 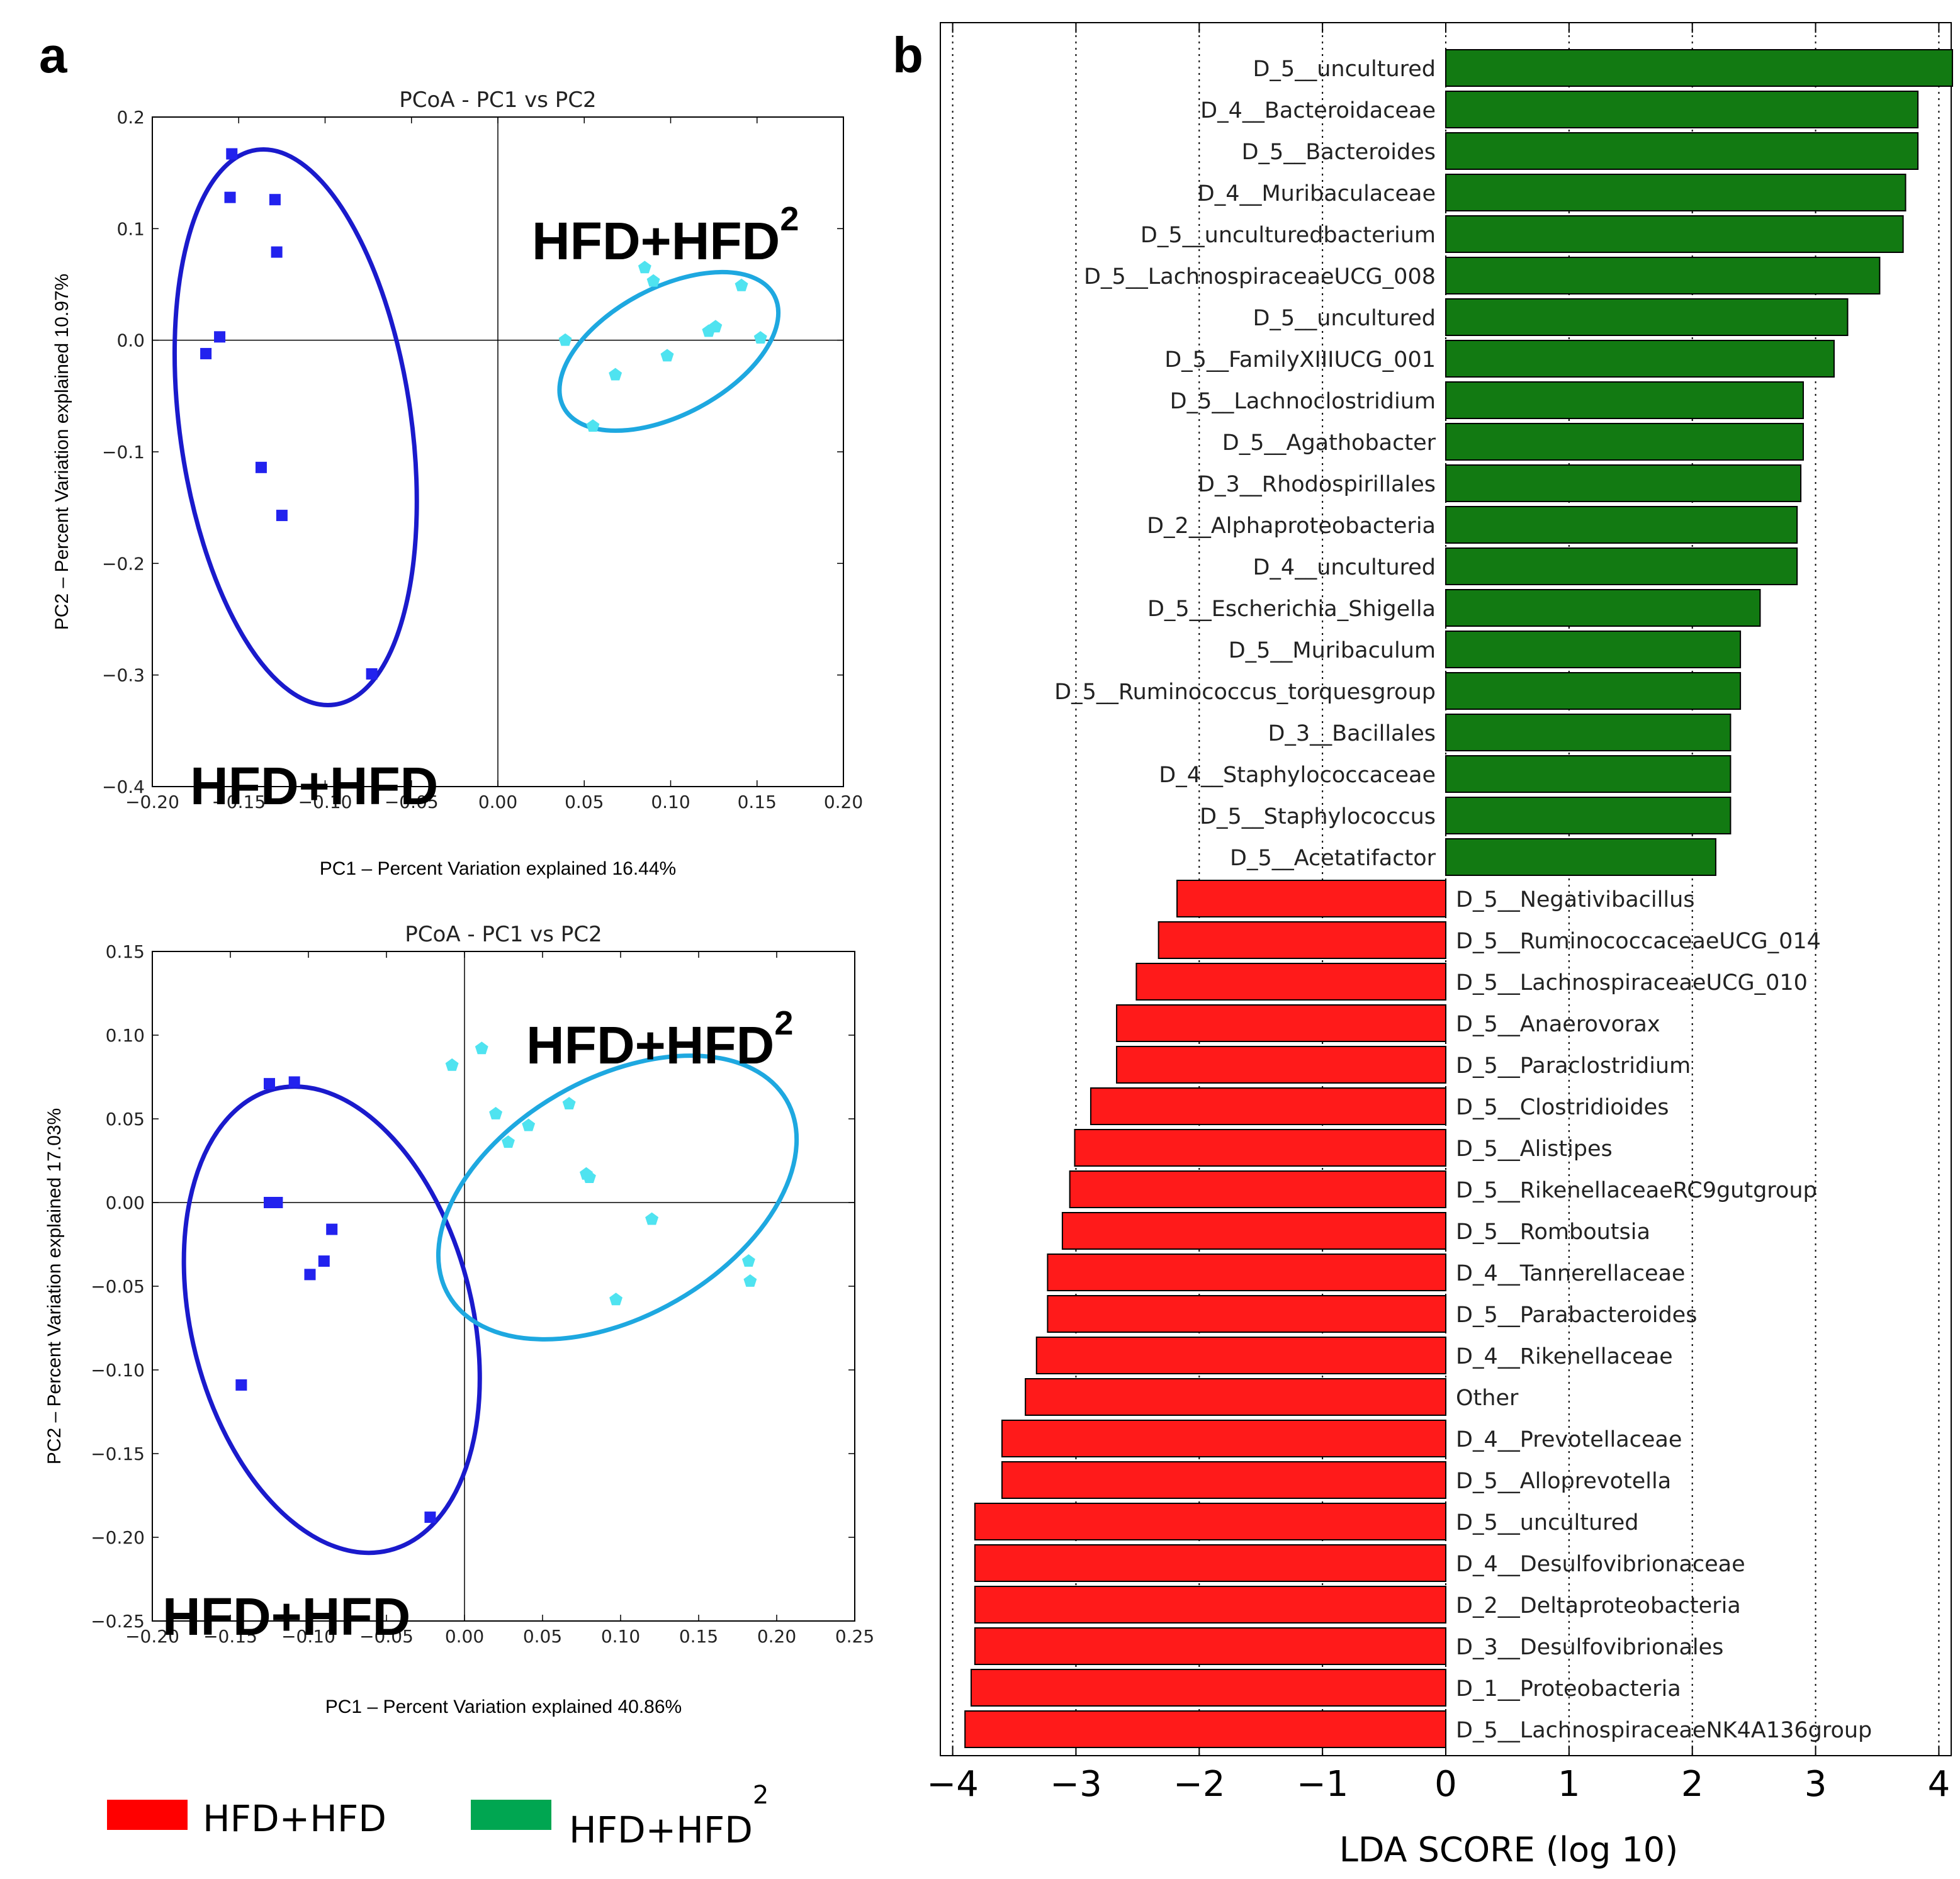 I want to click on y-axis-title: PC2 – Percent Variation explained 17.03%, so click(x=54, y=1286).